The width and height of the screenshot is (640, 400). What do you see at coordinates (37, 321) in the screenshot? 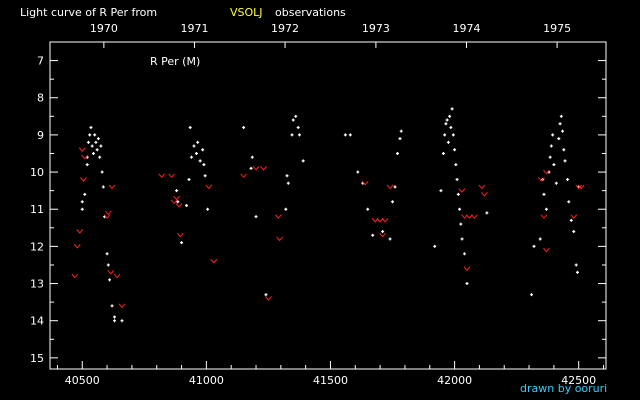
I see `y-tick-label: 14` at bounding box center [37, 321].